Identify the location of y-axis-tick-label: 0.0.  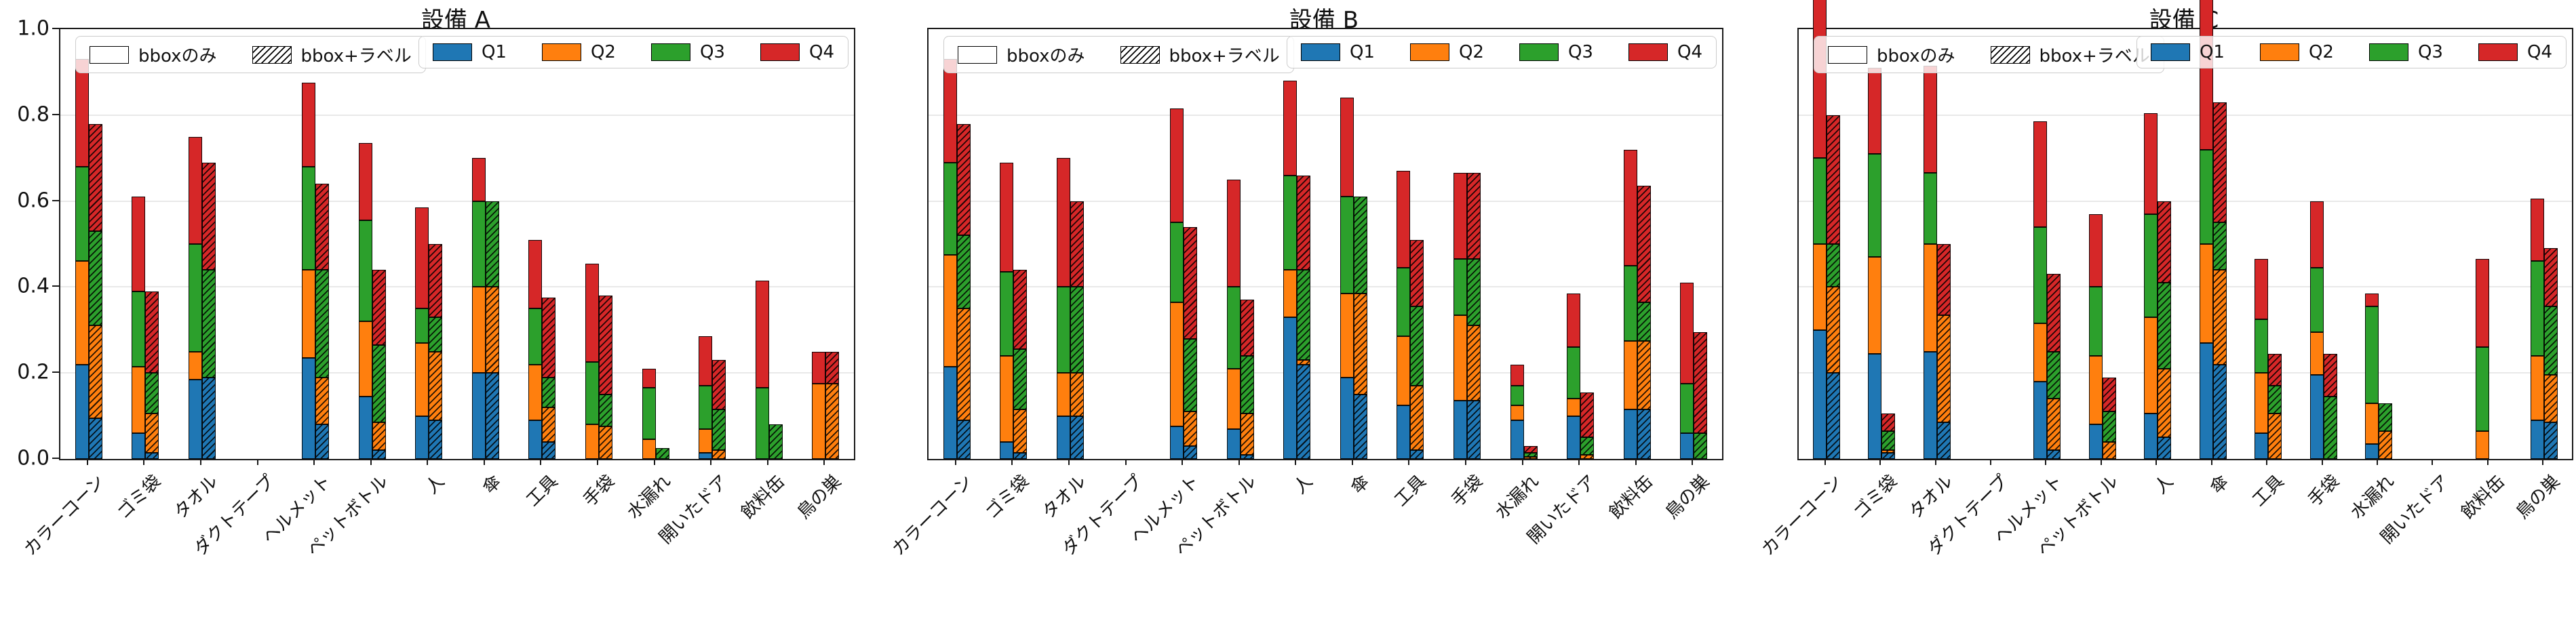
(33, 458).